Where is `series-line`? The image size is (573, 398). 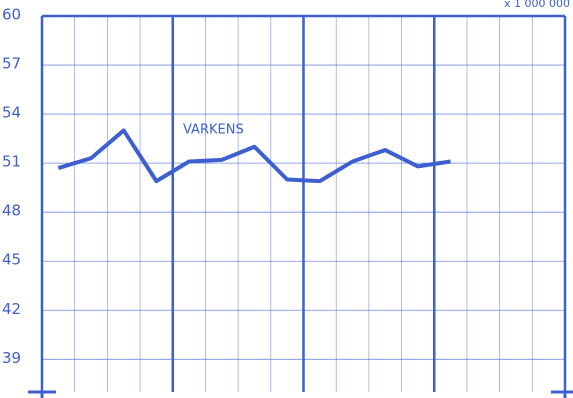
series-line is located at coordinates (254, 156).